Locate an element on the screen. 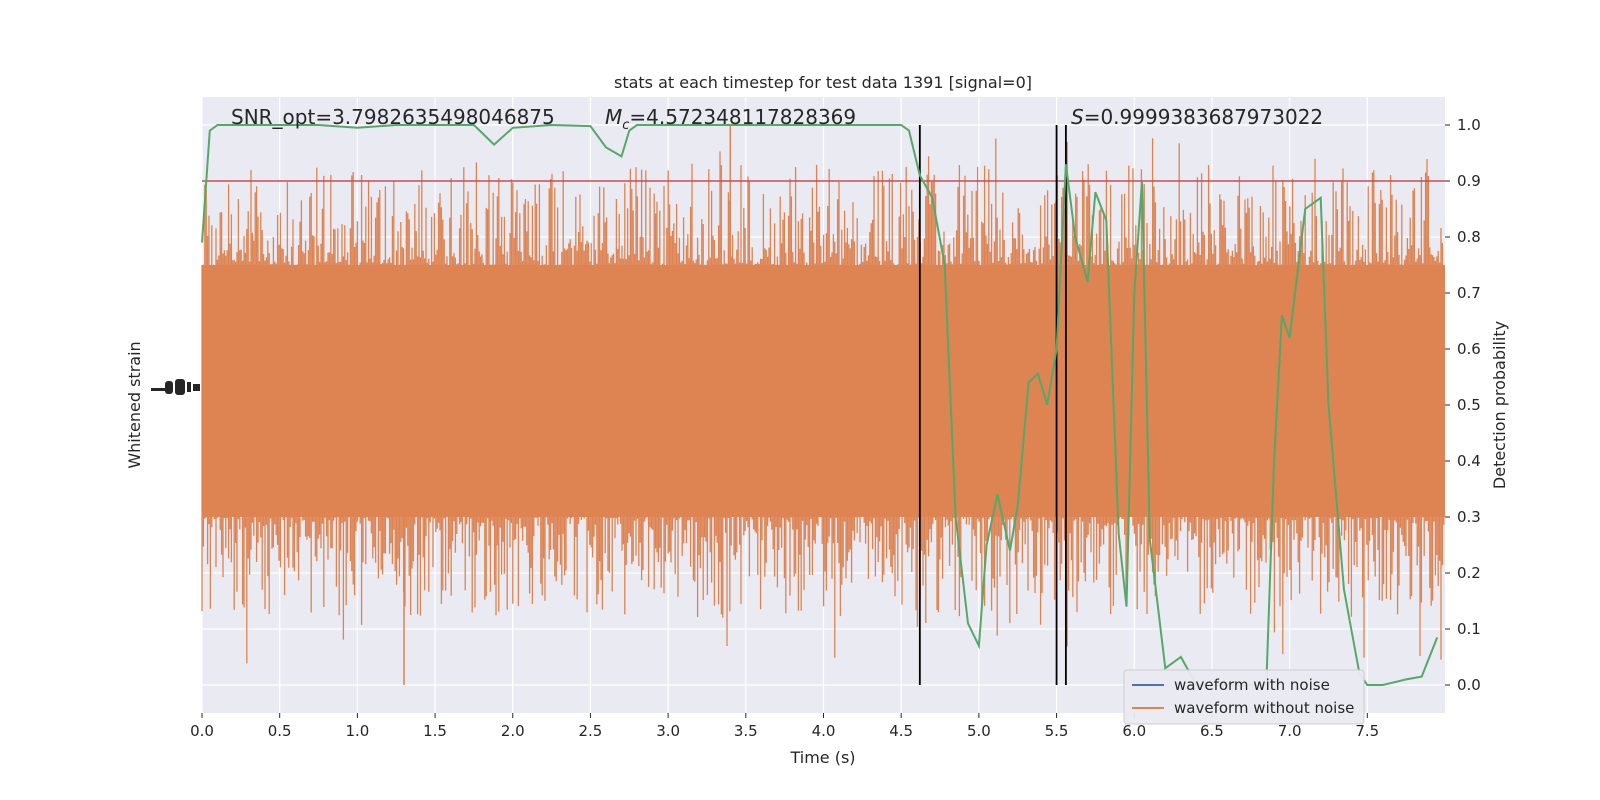  s-symbol: S is located at coordinates (1077, 117).